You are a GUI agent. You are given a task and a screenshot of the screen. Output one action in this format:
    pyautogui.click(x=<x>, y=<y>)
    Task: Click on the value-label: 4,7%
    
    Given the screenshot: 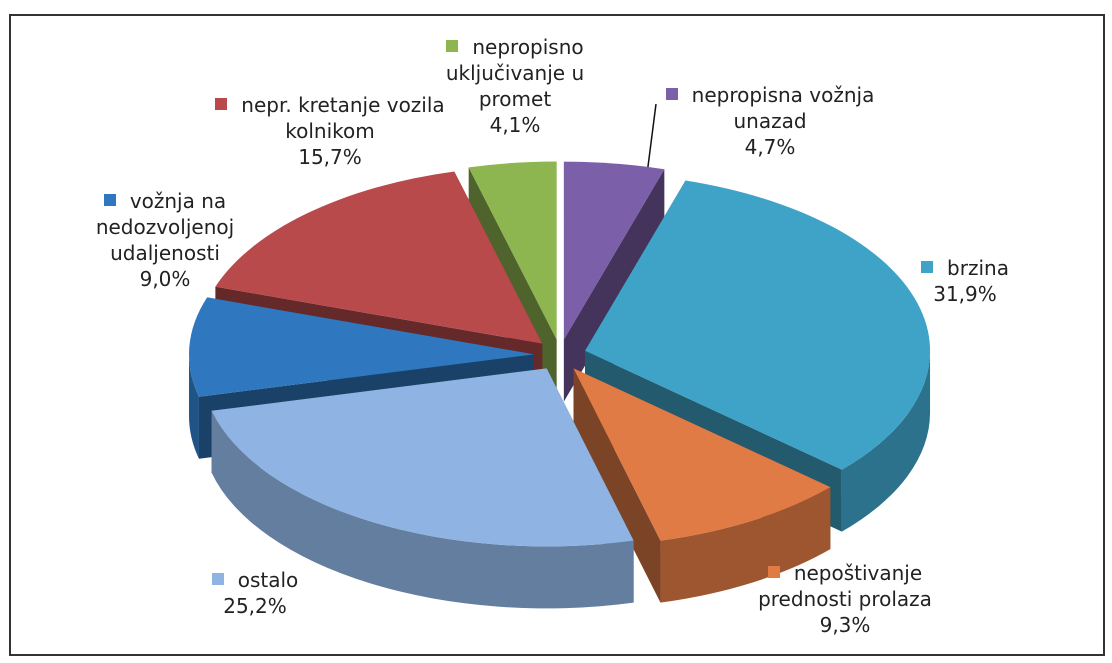 What is the action you would take?
    pyautogui.click(x=770, y=147)
    